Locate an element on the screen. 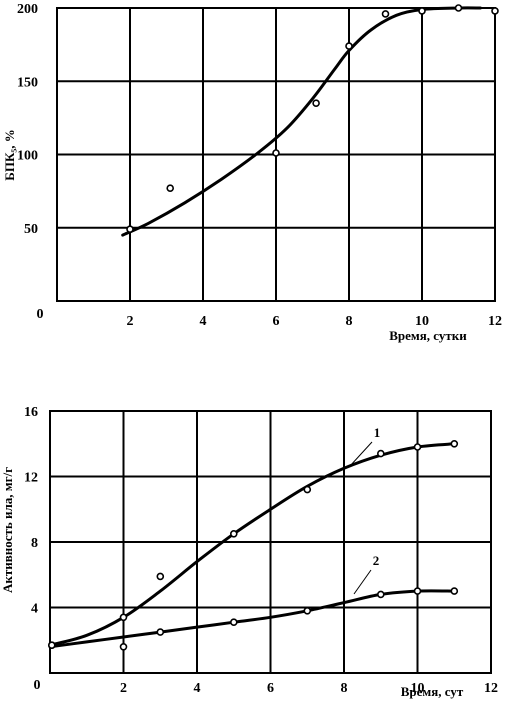 The width and height of the screenshot is (507, 703). y-tick-label: 50 is located at coordinates (31, 229).